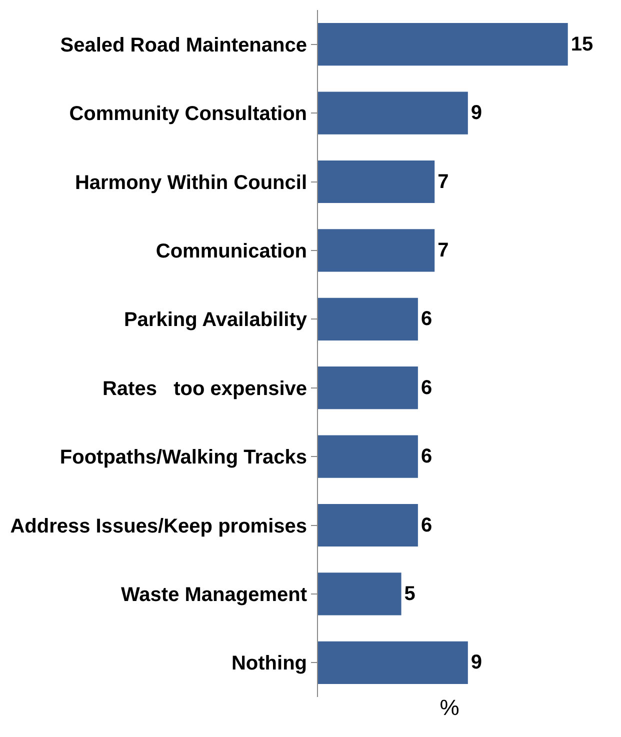 This screenshot has height=737, width=621. Describe the element at coordinates (410, 593) in the screenshot. I see `data-label: 5` at that location.